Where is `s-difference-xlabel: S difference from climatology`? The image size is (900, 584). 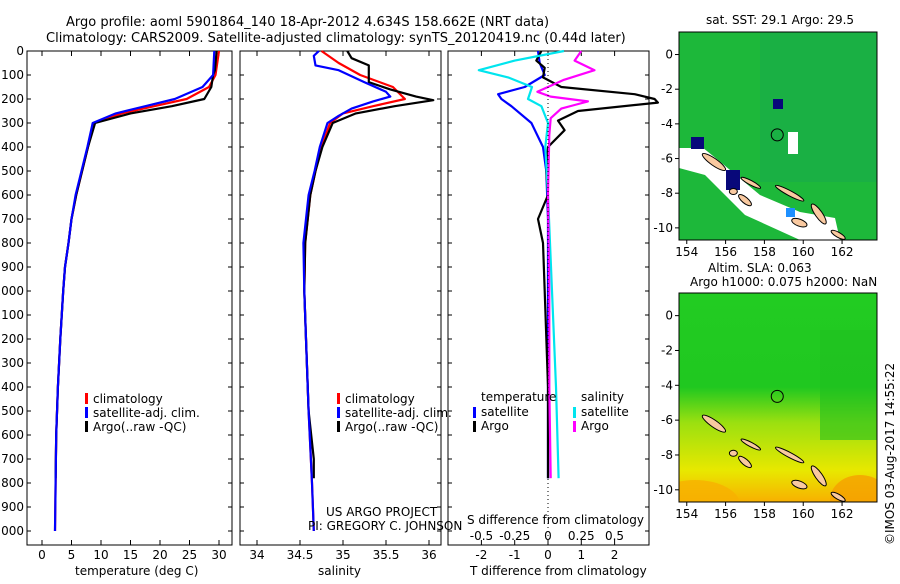 s-difference-xlabel: S difference from climatology is located at coordinates (555, 520).